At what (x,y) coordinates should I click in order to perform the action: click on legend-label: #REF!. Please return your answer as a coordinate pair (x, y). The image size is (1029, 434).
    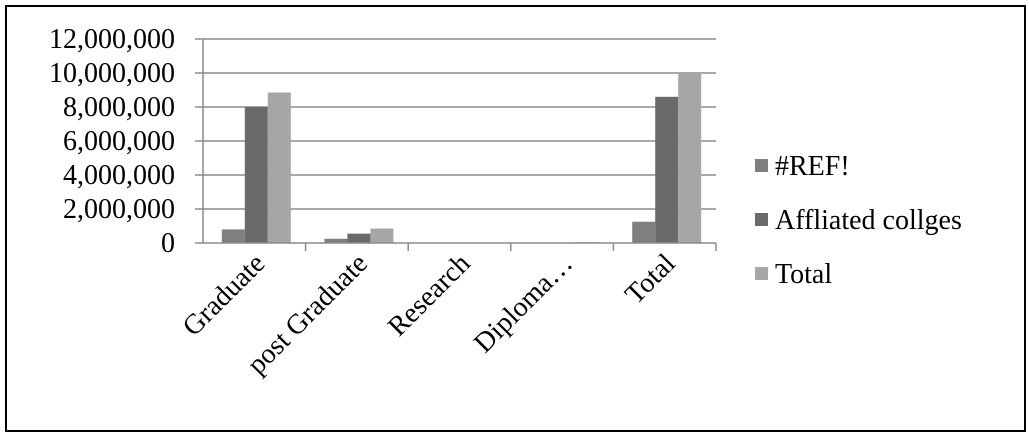
    Looking at the image, I should click on (812, 166).